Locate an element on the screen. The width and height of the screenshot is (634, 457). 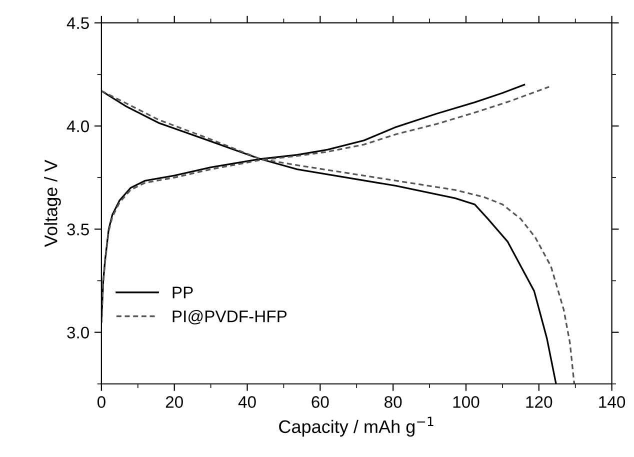
y-tick-label: 4.0 is located at coordinates (77, 126).